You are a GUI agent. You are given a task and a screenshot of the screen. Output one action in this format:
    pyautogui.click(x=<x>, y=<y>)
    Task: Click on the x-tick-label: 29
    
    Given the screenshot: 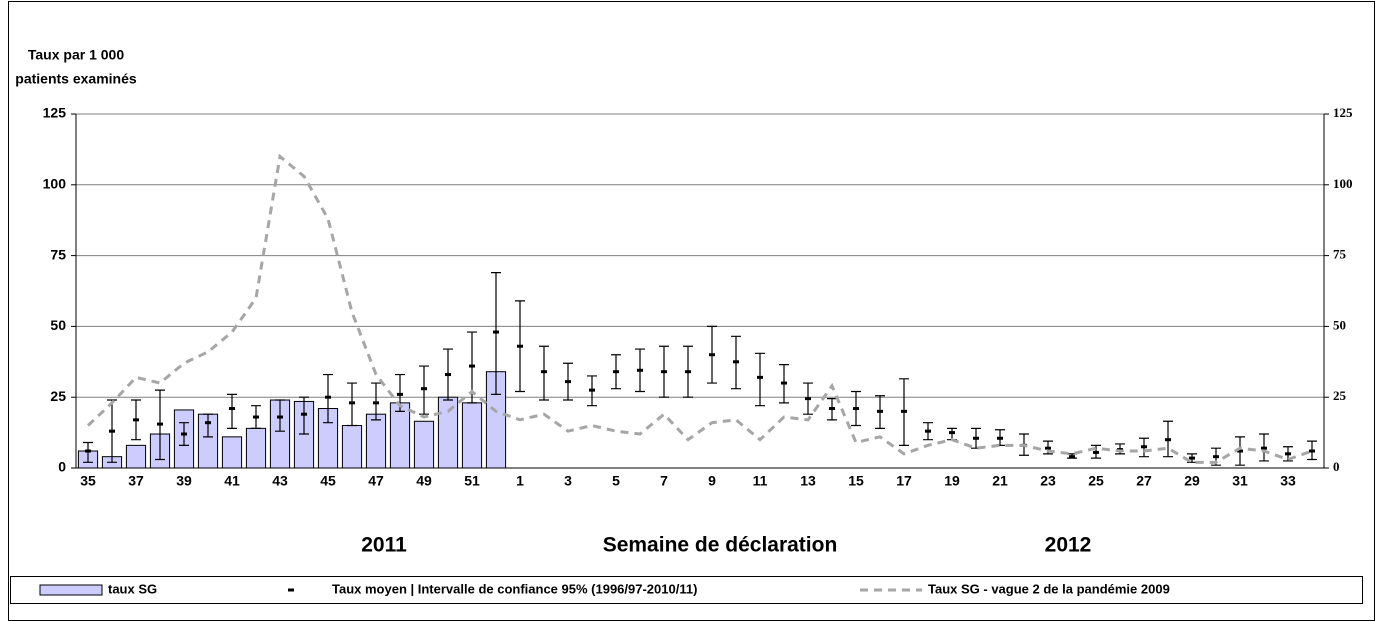 What is the action you would take?
    pyautogui.click(x=1192, y=481)
    